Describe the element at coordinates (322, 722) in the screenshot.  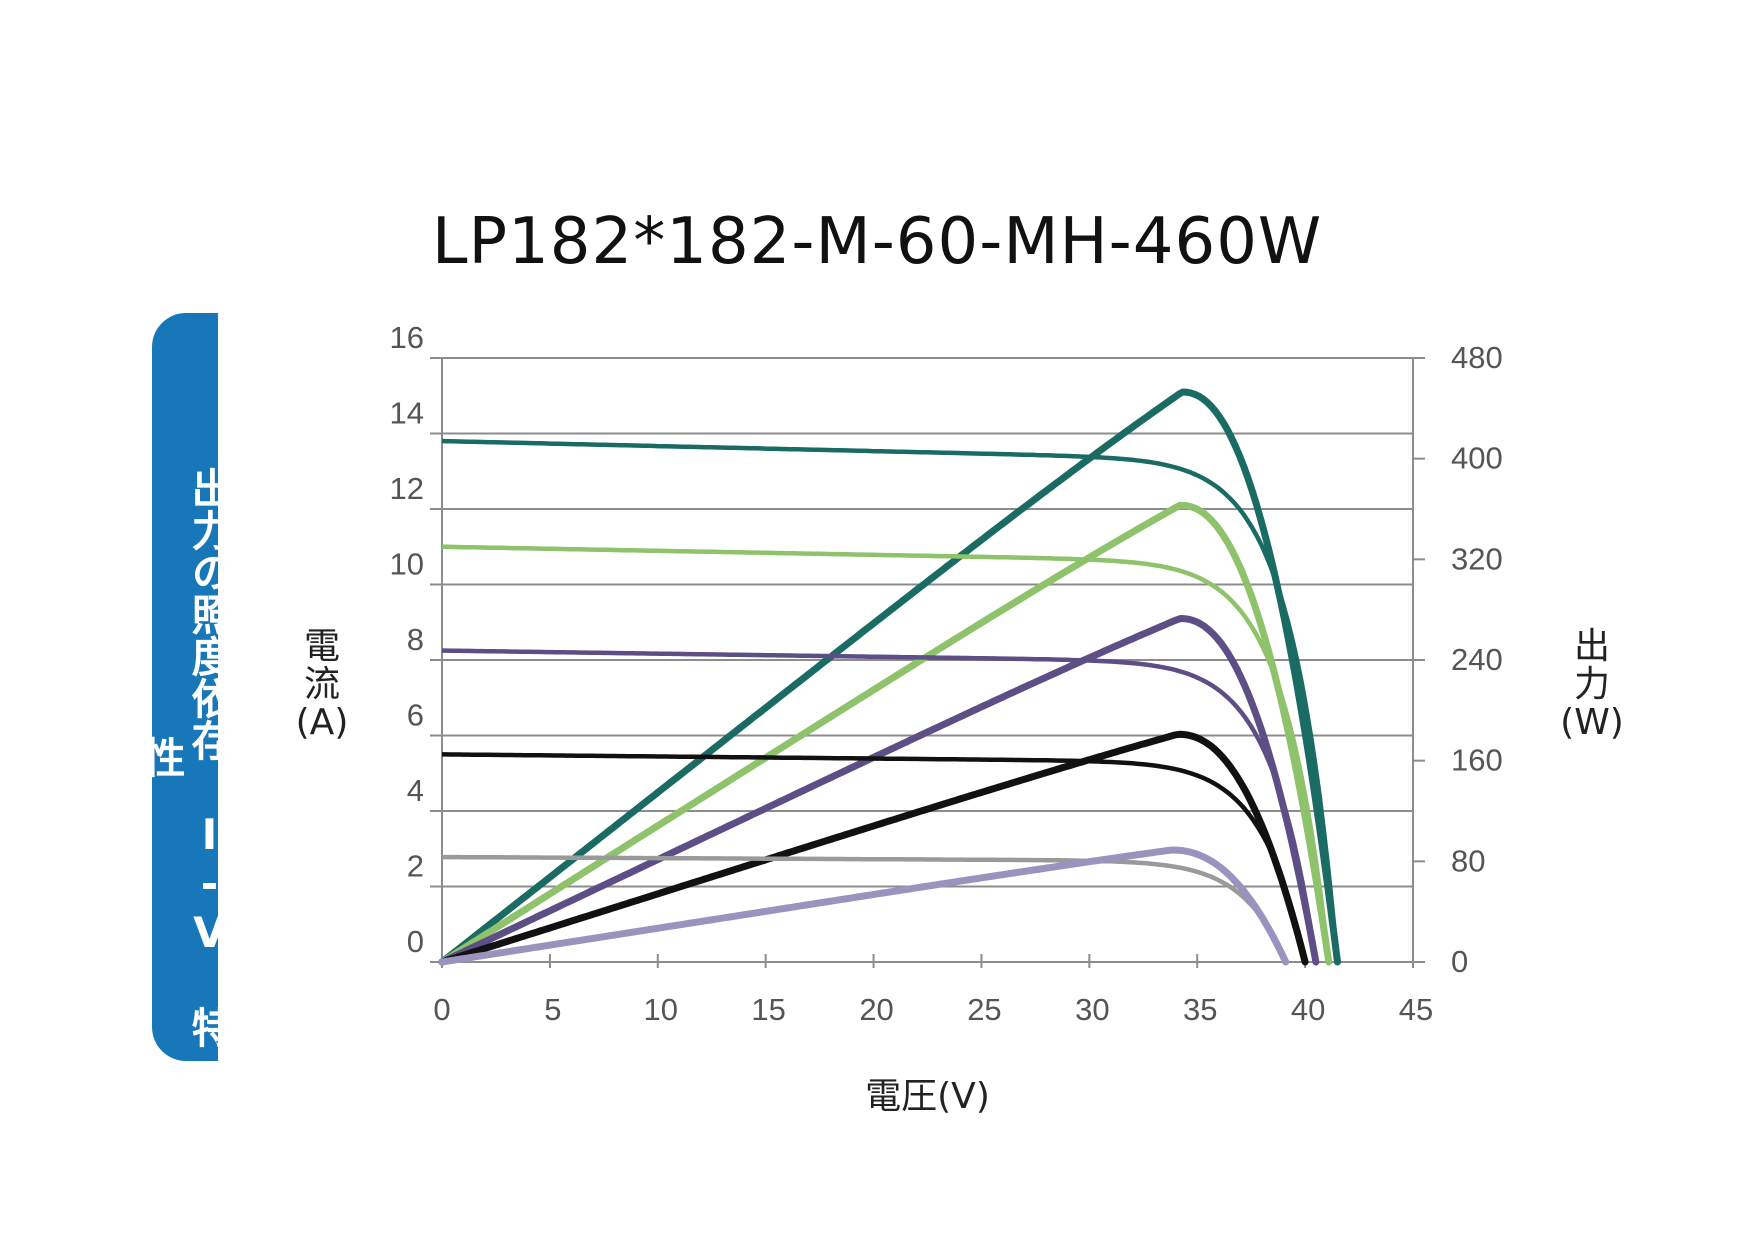
I see `y-left-axis-label: (A)` at that location.